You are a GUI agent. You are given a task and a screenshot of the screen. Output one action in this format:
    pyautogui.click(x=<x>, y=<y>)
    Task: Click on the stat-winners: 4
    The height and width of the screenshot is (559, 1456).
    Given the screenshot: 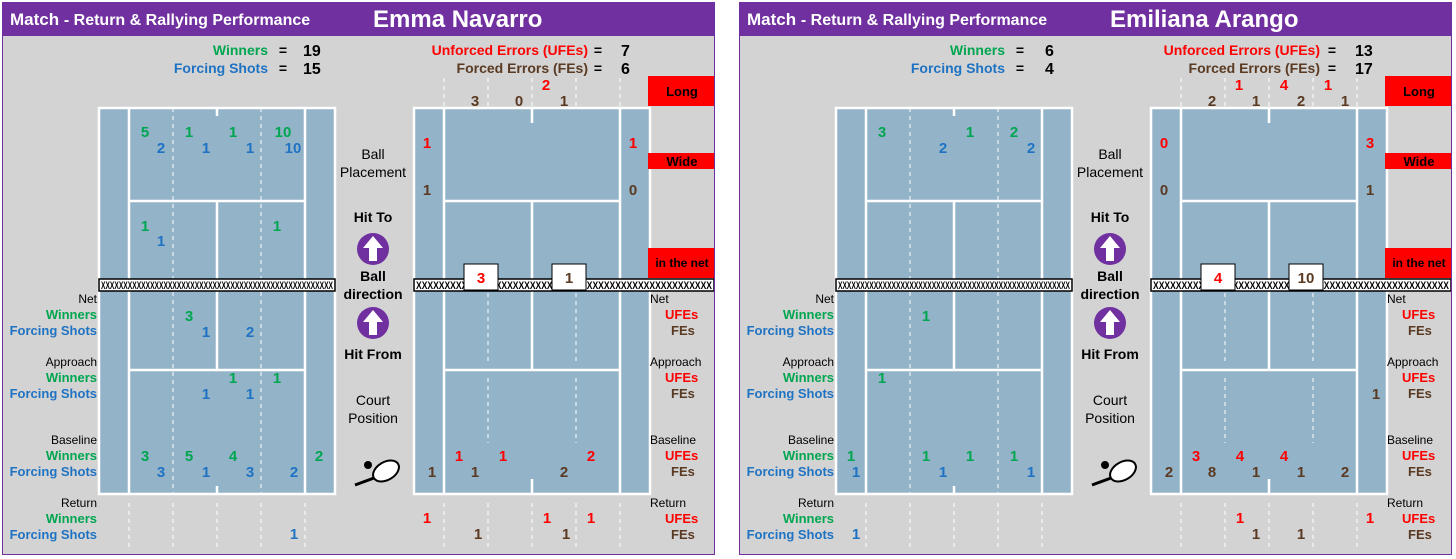 What is the action you would take?
    pyautogui.click(x=233, y=456)
    